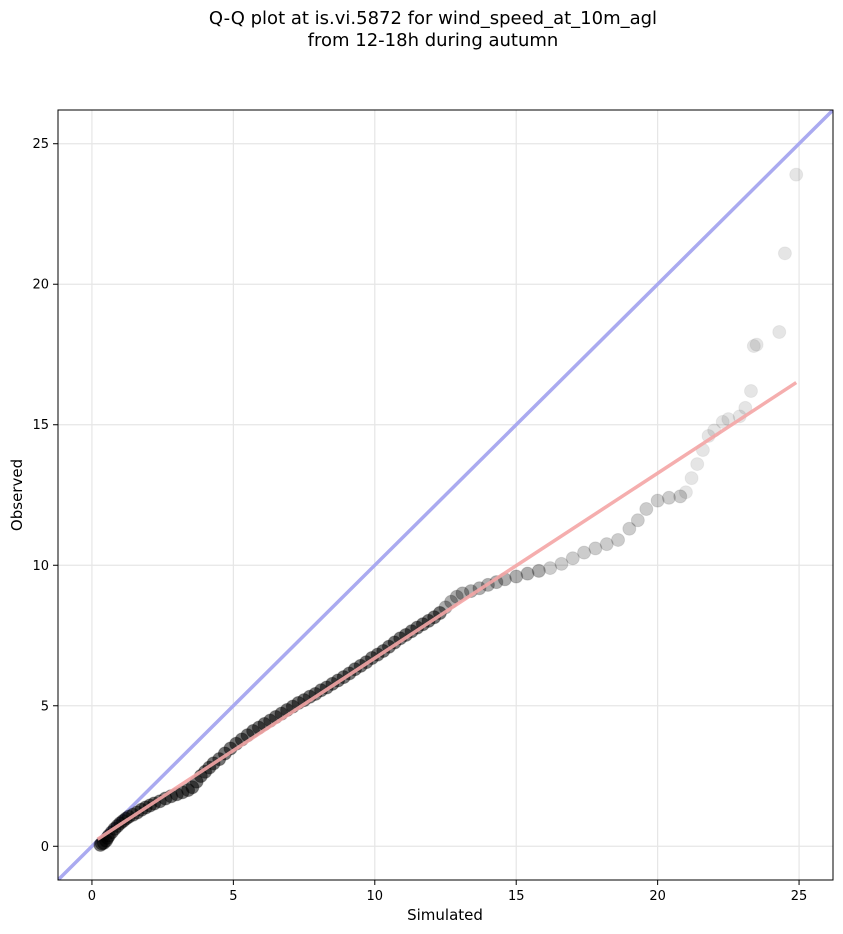  Describe the element at coordinates (40, 285) in the screenshot. I see `y-tick-label: 20` at that location.